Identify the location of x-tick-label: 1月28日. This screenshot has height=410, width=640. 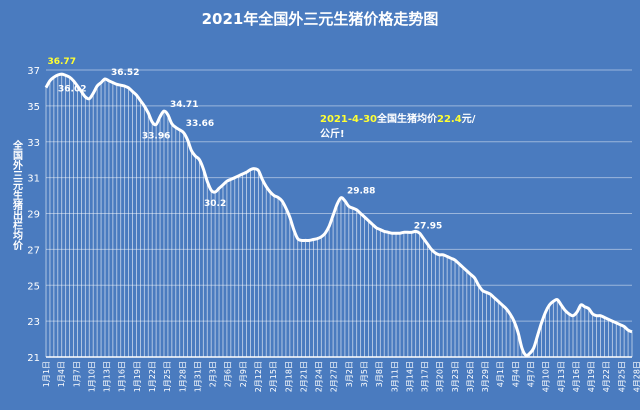
(182, 376).